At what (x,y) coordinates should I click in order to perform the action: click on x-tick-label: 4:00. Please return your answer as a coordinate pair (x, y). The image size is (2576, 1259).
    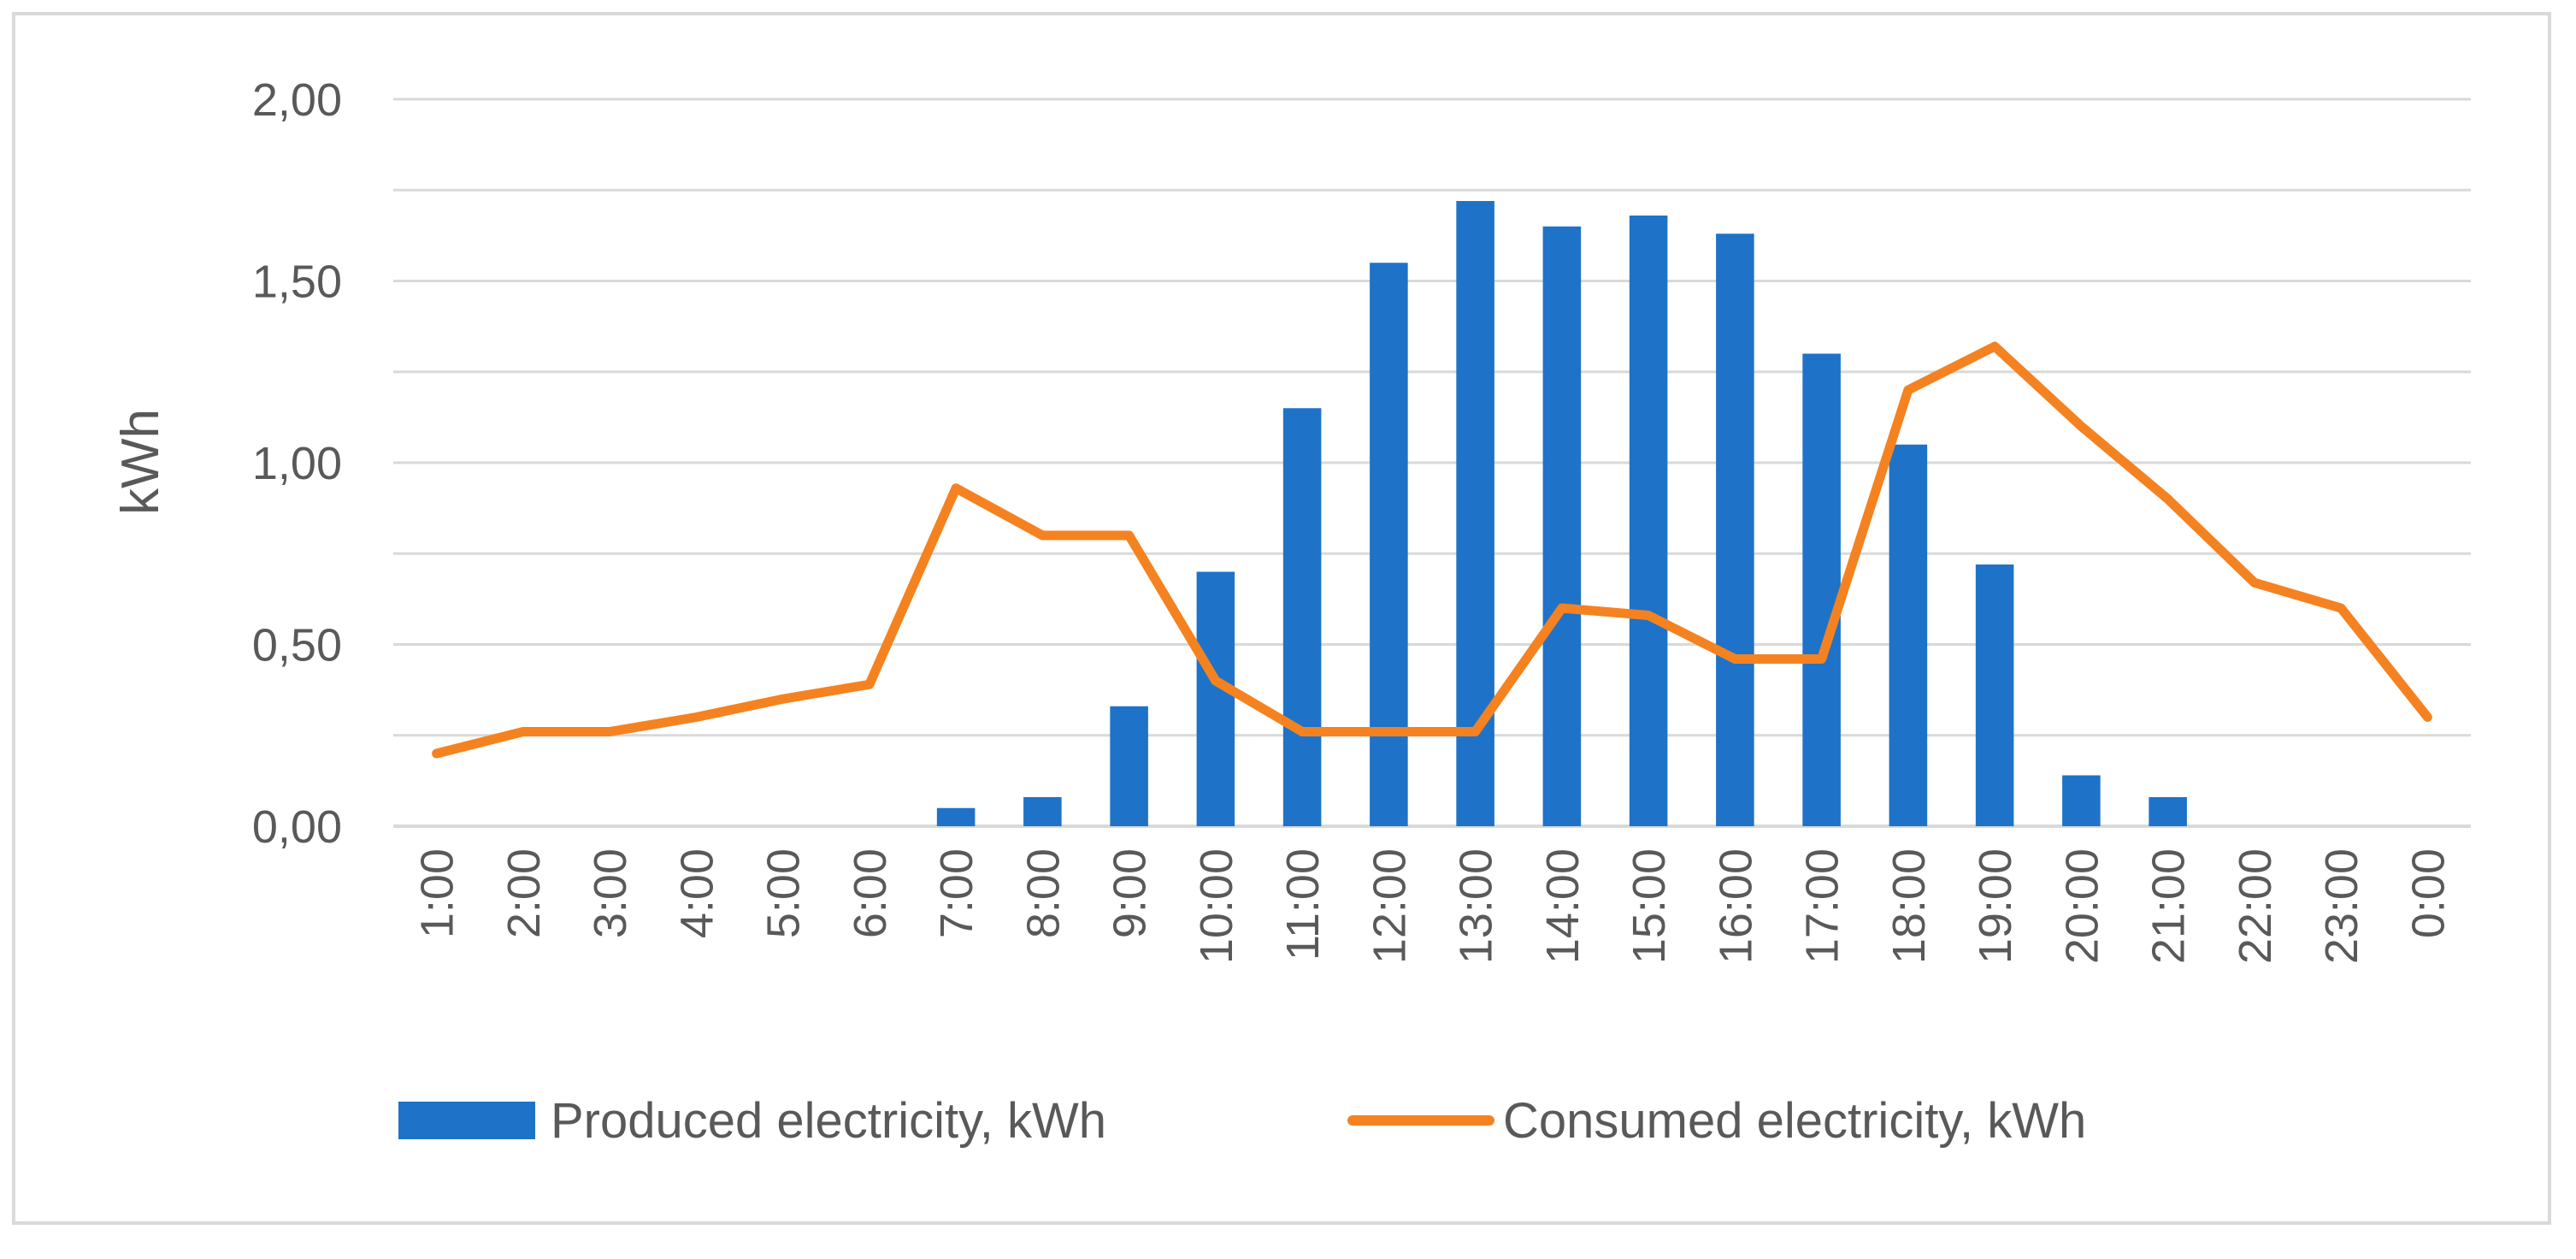
    Looking at the image, I should click on (696, 893).